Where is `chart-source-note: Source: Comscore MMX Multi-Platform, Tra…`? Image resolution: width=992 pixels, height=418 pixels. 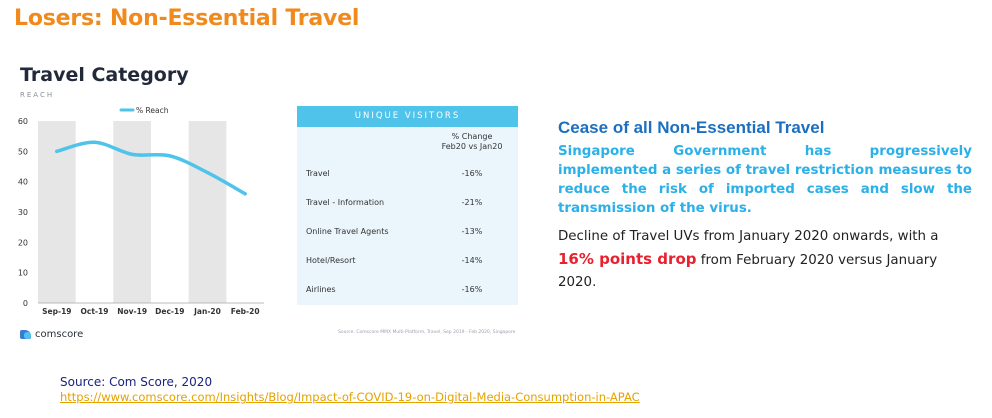
chart-source-note: Source: Comscore MMX Multi-Platform, Tra… is located at coordinates (427, 332).